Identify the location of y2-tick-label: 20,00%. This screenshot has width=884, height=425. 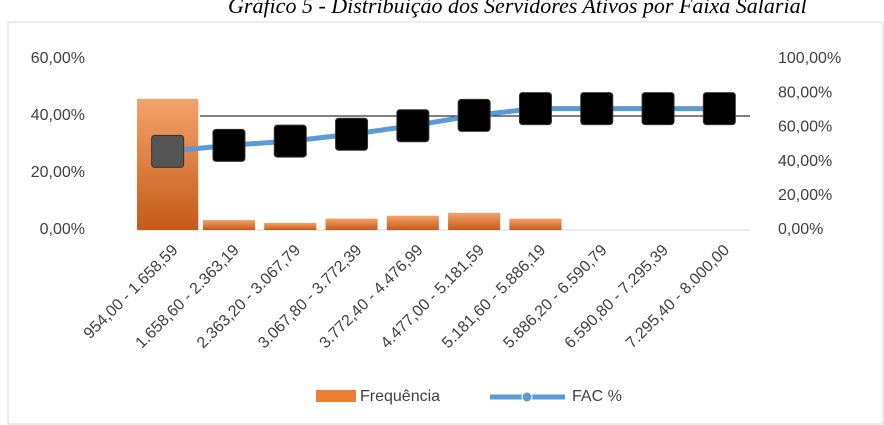
(805, 195).